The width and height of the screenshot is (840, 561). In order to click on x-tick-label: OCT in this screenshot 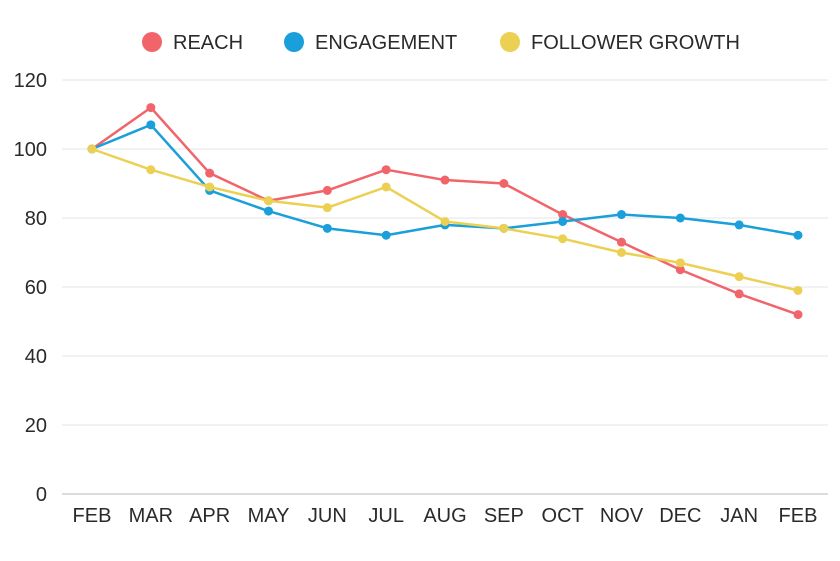, I will do `click(563, 516)`.